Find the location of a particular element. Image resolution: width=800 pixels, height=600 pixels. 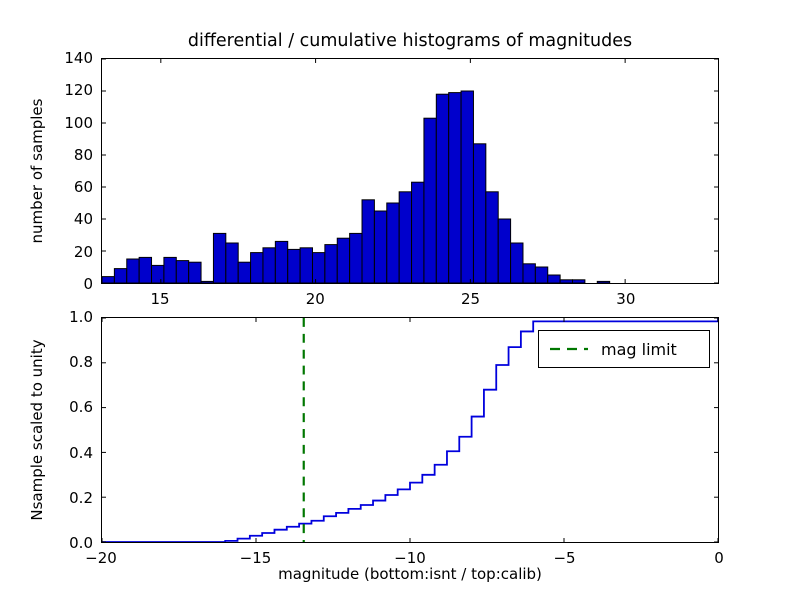

mag-limit-dashed-line-icon is located at coordinates (569, 349).